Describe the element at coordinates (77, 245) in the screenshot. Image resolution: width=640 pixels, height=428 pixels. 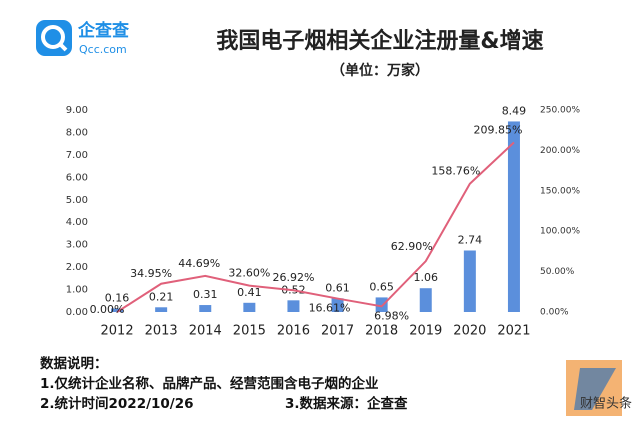
I see `y-tick-label: 3.00` at that location.